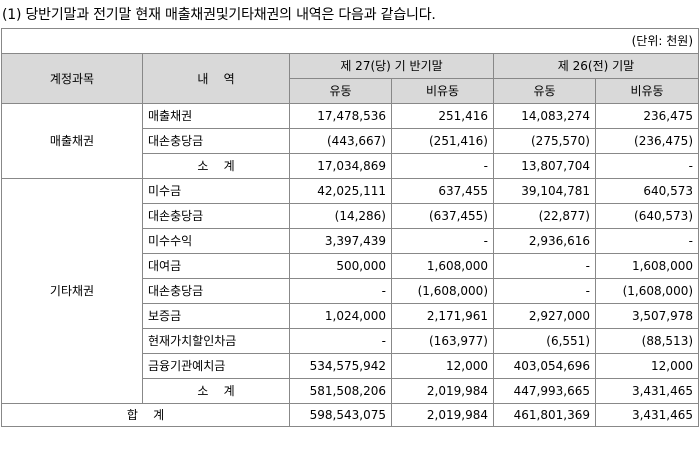 The image size is (700, 450). I want to click on value-cell: (236,475), so click(647, 141).